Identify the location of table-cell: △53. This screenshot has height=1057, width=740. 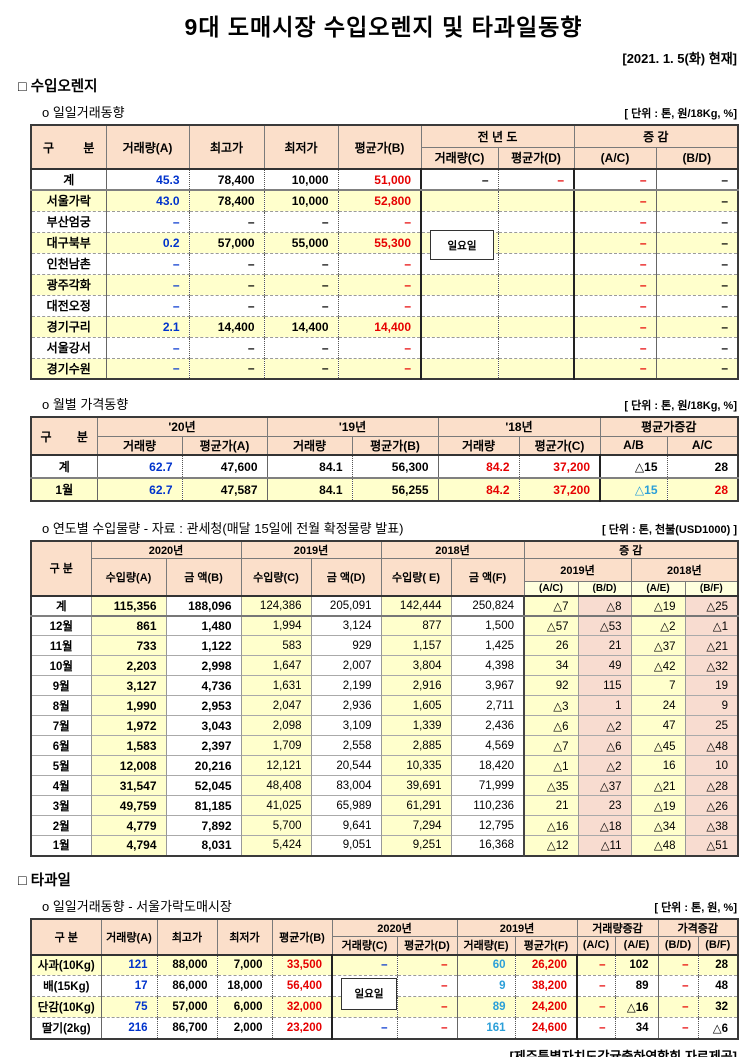
(604, 625).